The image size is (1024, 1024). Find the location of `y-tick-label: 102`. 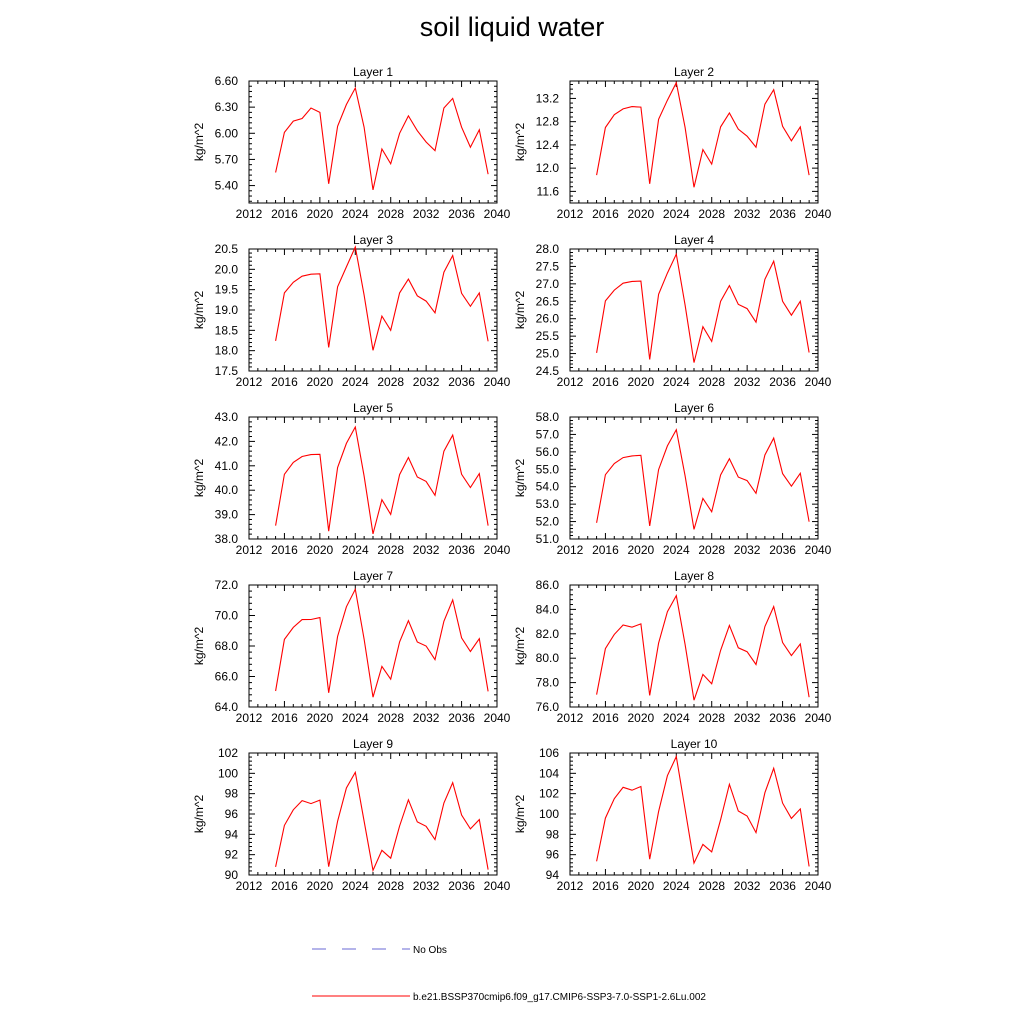

y-tick-label: 102 is located at coordinates (549, 794).